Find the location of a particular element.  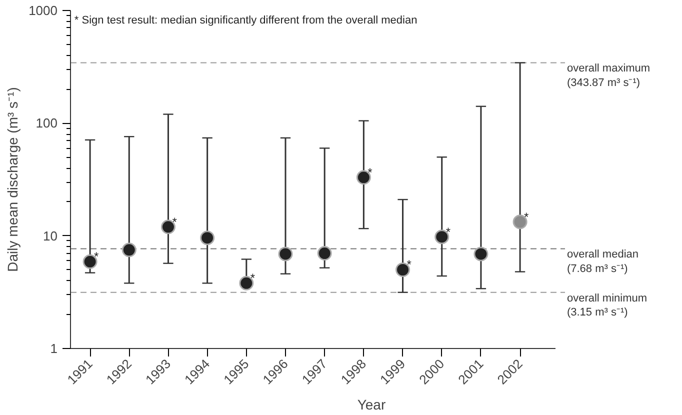

annotation: * Sign test result: median significantly different from the overall median is located at coordinates (246, 20).